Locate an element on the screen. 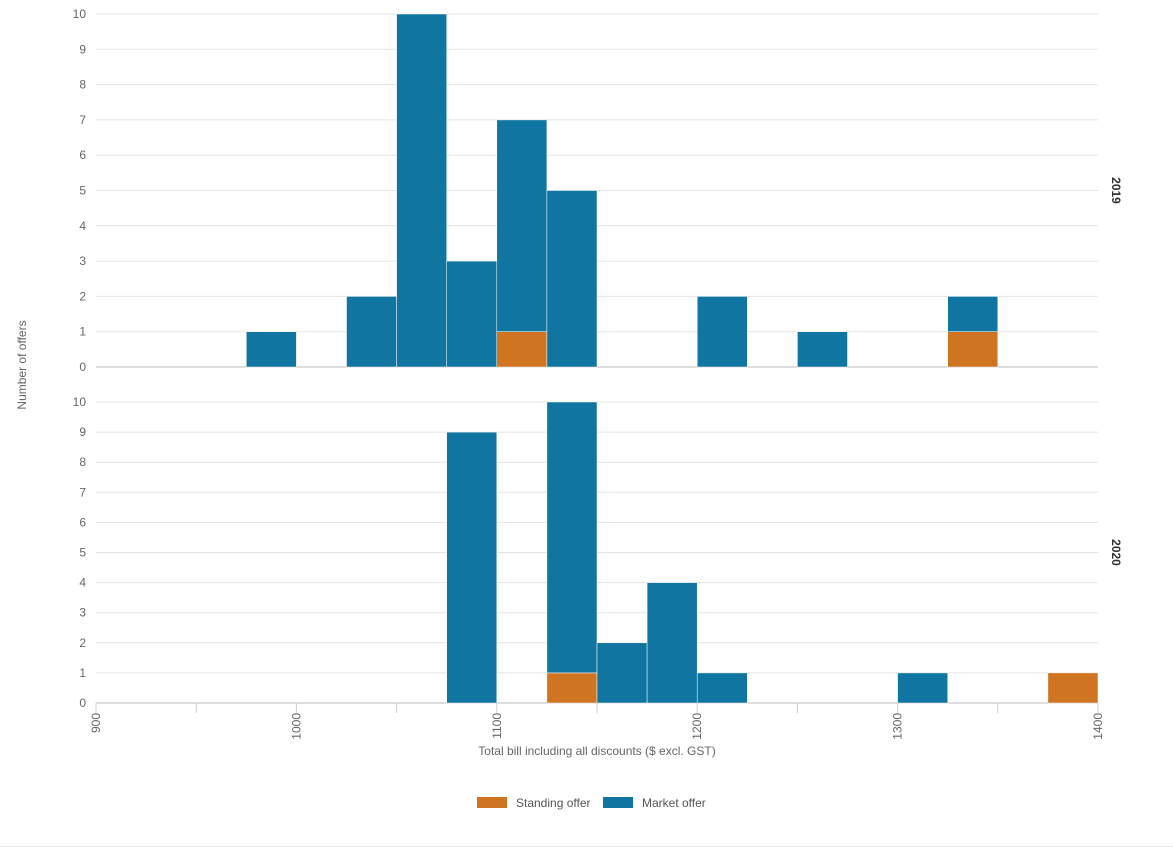  legend-label-standing-offer: Standing offer is located at coordinates (553, 803).